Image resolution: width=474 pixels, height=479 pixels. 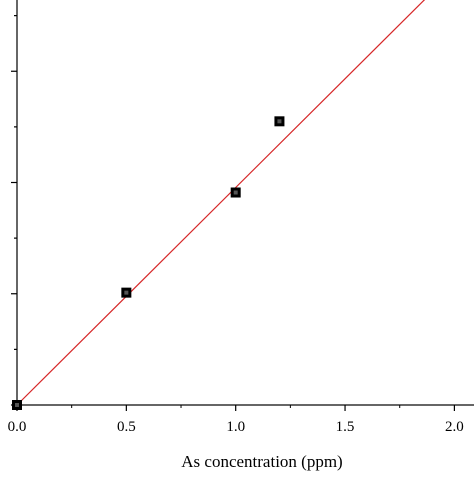 I want to click on x-tick-label: 1.5, so click(x=345, y=427).